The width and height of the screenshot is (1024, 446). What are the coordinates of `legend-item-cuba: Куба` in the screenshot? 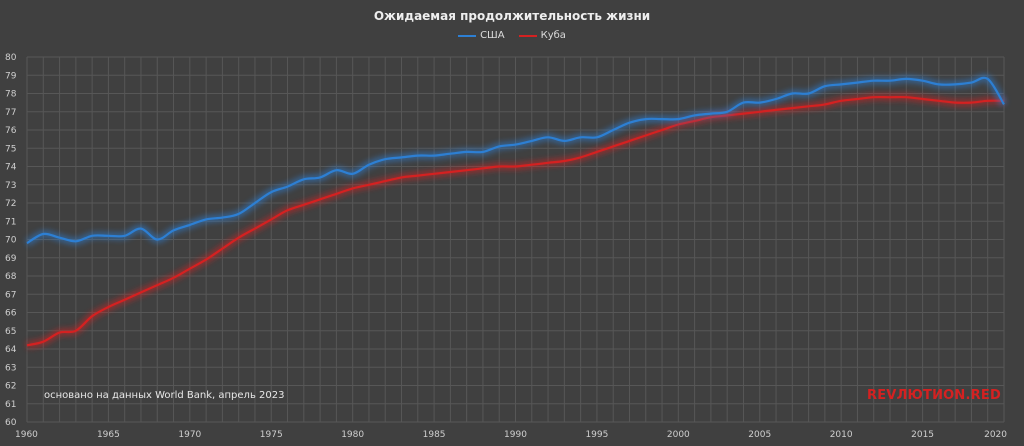 It's located at (542, 35).